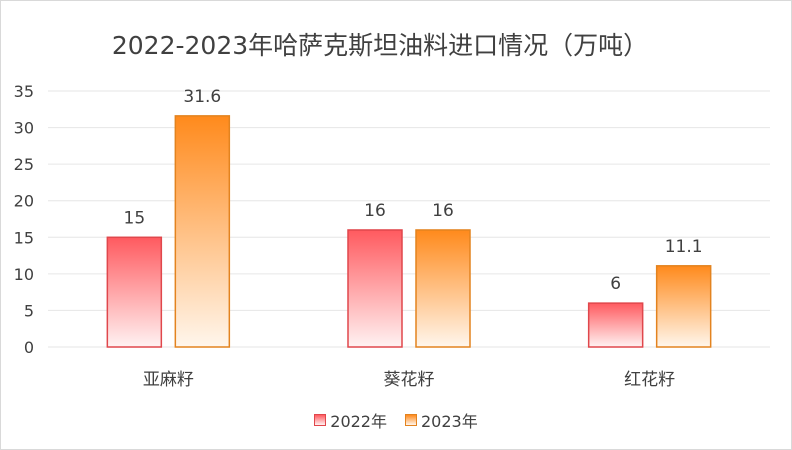 Image resolution: width=792 pixels, height=450 pixels. What do you see at coordinates (358, 421) in the screenshot?
I see `legend-label-2022: 2022年` at bounding box center [358, 421].